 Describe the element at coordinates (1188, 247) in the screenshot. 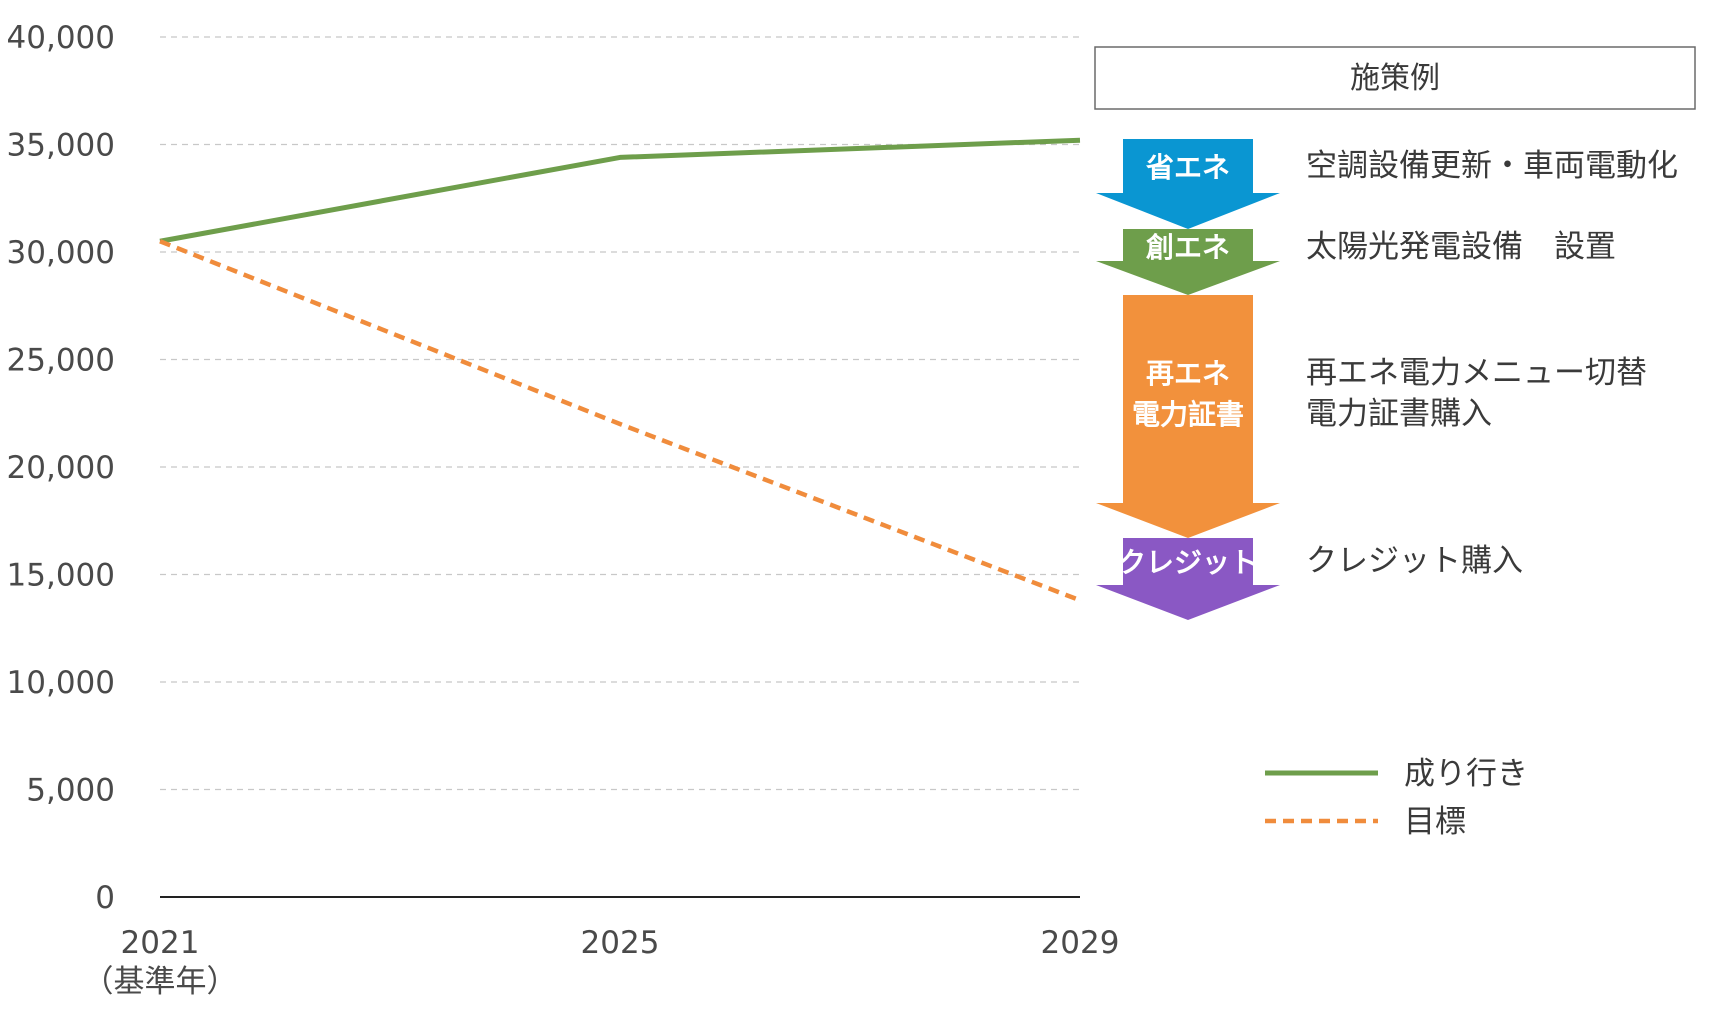

I see `measure-arrow-label: 創エネ` at that location.